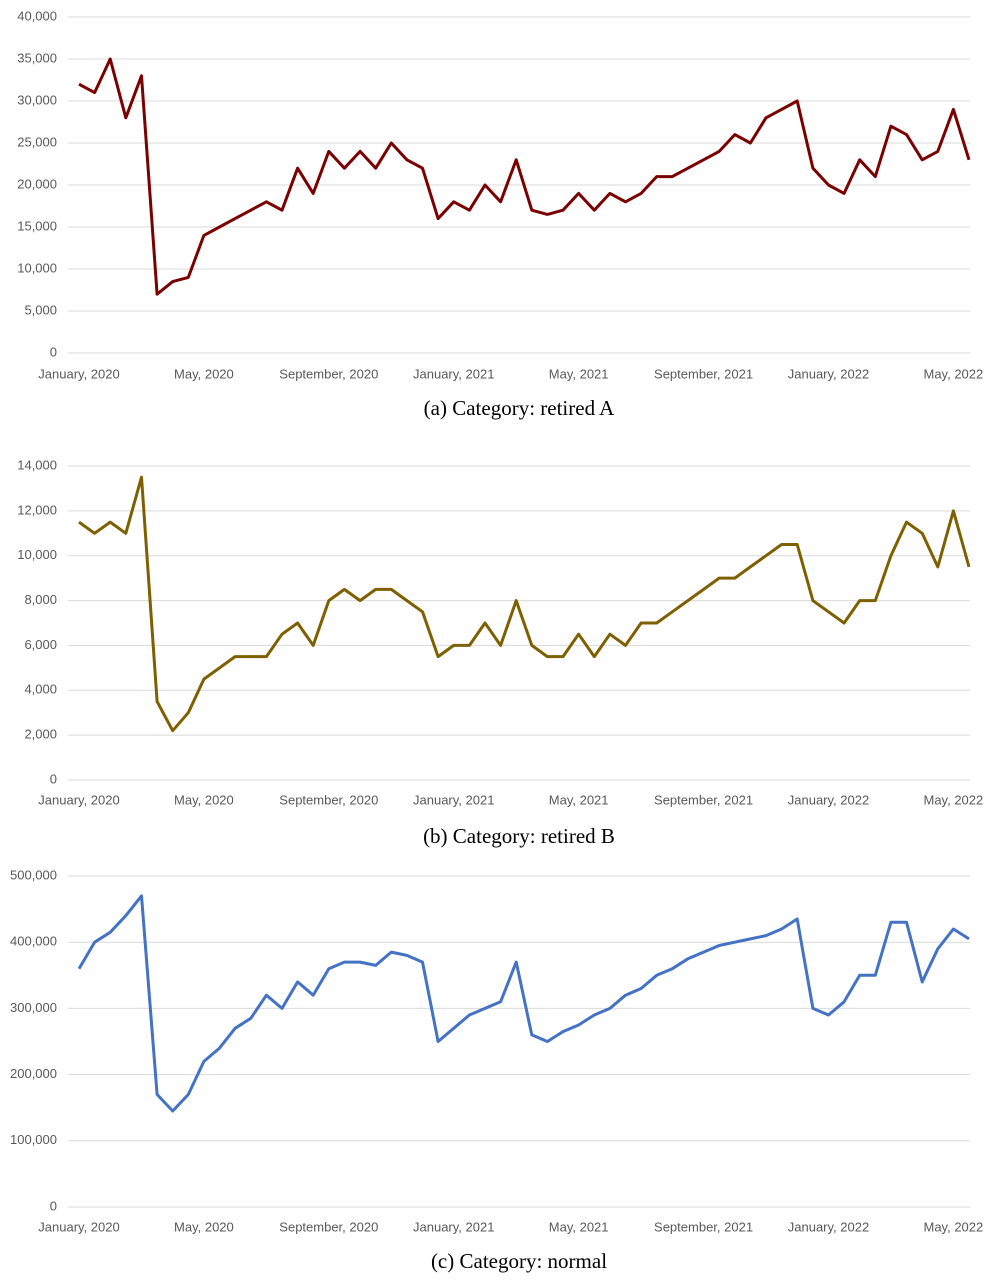 The image size is (995, 1280). What do you see at coordinates (37, 141) in the screenshot?
I see `y-tick-label: 25,000` at bounding box center [37, 141].